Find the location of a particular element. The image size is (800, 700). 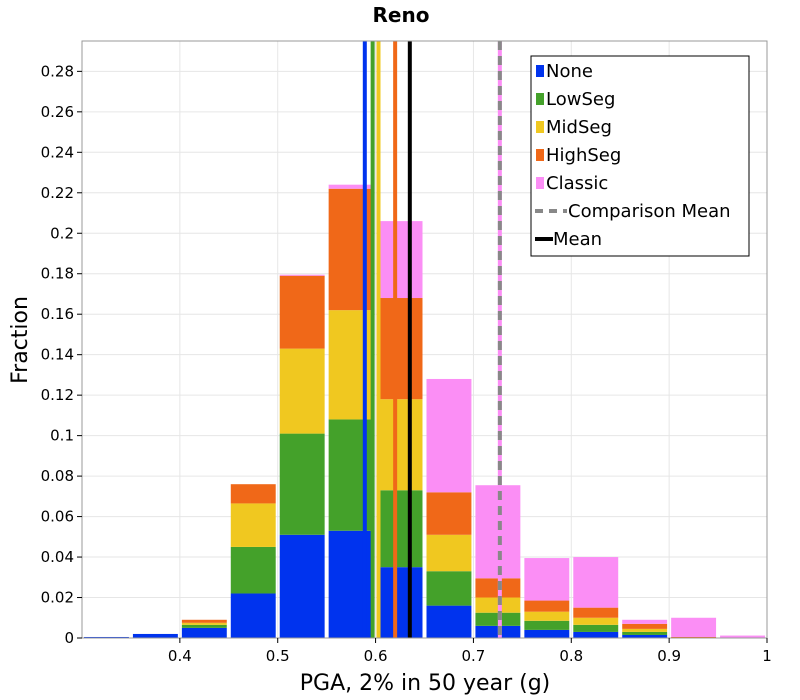

legend-label-highseg: HighSeg is located at coordinates (583, 155).